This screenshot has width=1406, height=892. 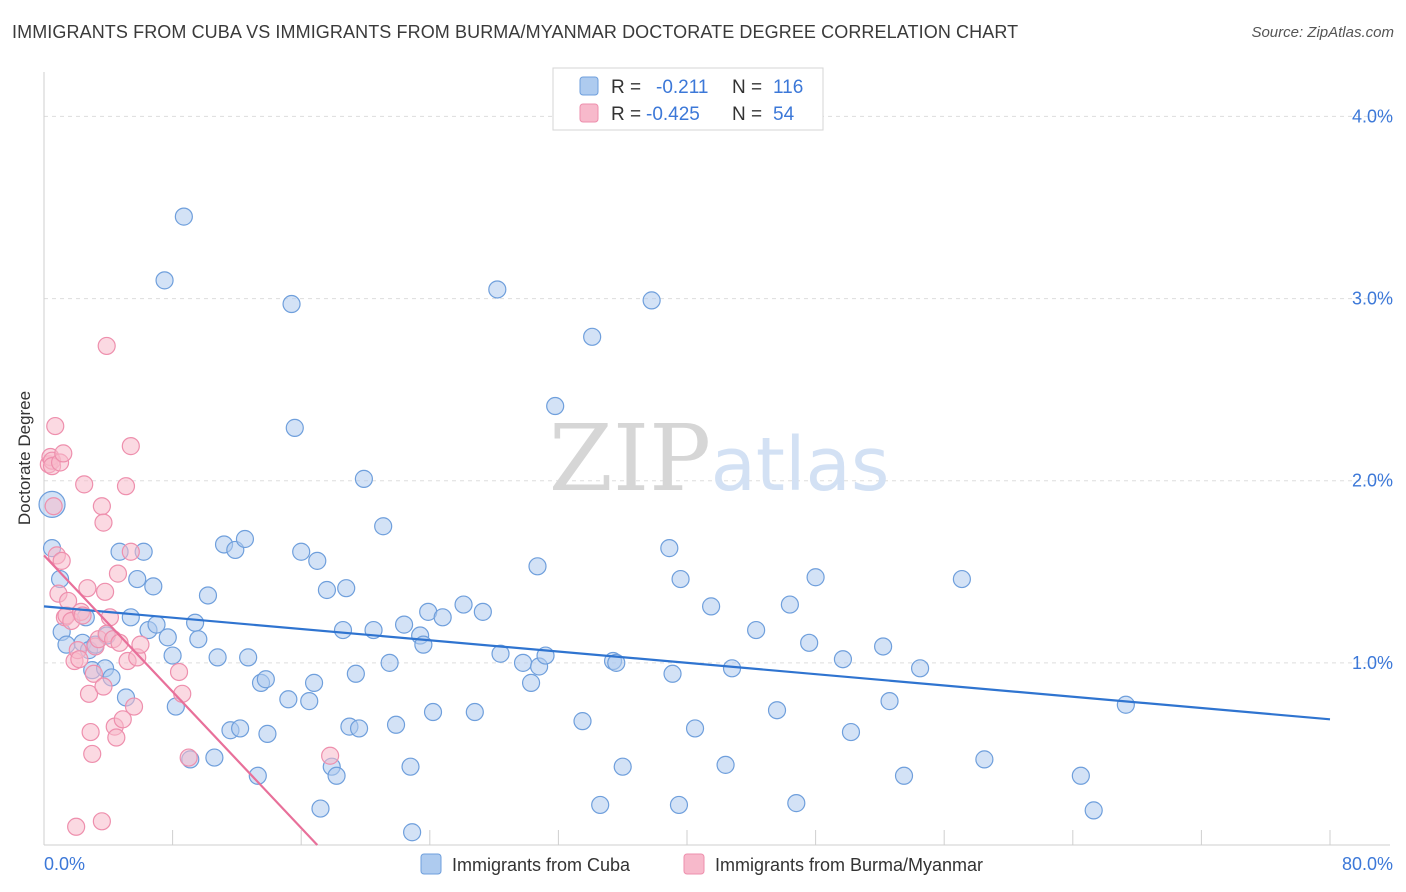 I want to click on x-ticks, so click(x=751, y=837).